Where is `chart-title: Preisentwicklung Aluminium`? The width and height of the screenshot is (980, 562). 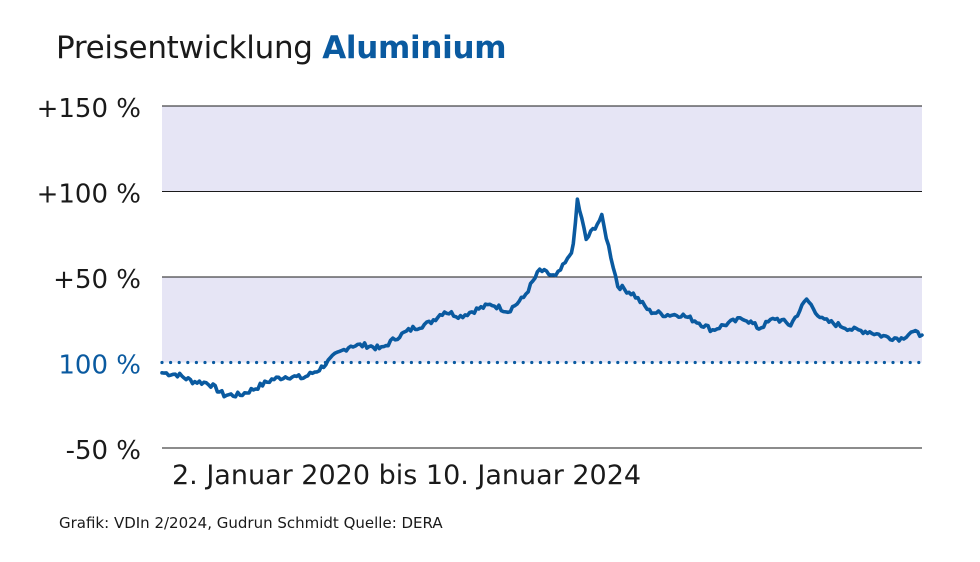 chart-title: Preisentwicklung Aluminium is located at coordinates (281, 48).